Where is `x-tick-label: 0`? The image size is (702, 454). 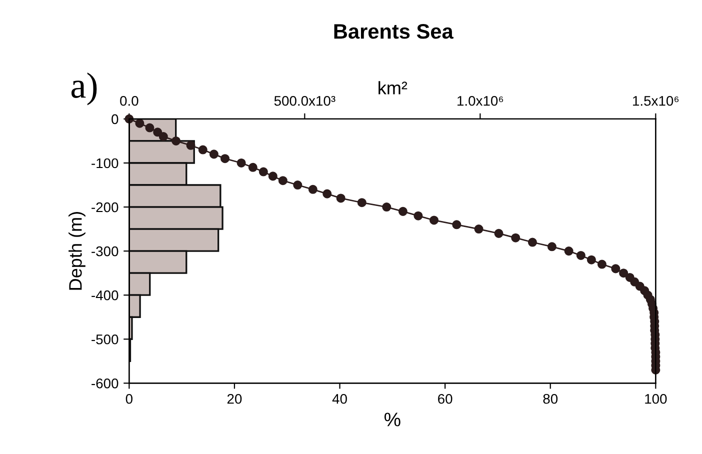 x-tick-label: 0 is located at coordinates (129, 399).